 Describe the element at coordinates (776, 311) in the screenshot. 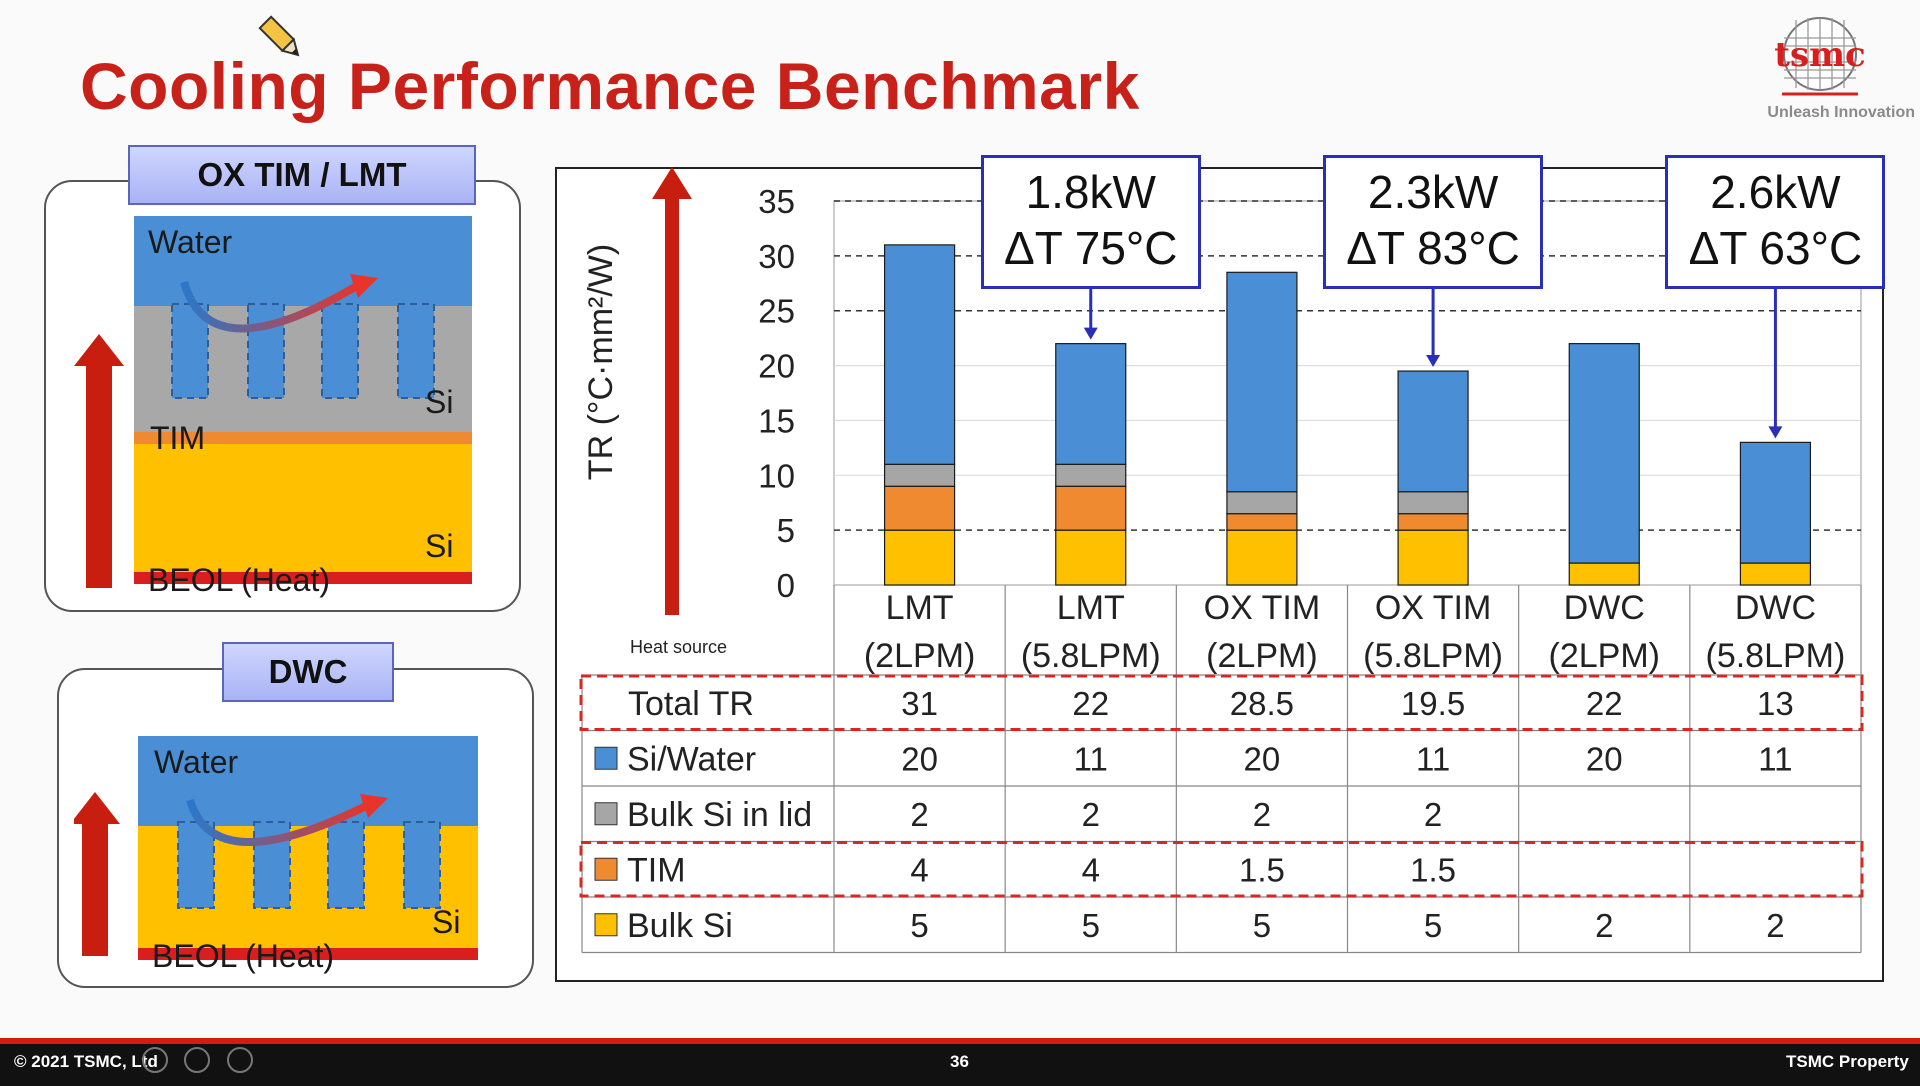

I see `y-tick-label: 25` at that location.